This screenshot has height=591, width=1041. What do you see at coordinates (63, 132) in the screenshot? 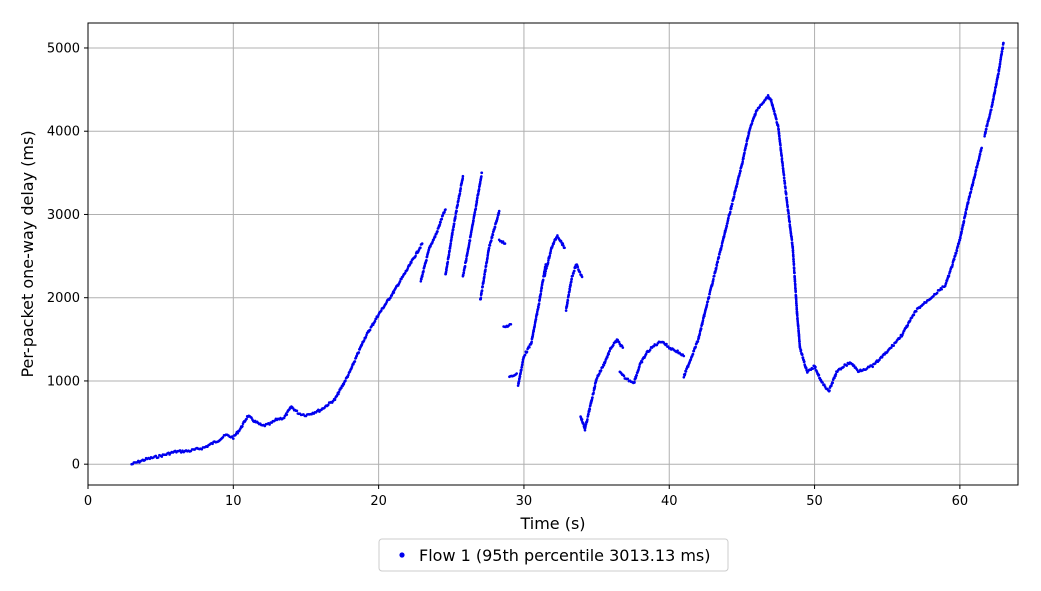
I see `y-tick-label: 4000` at bounding box center [63, 132].